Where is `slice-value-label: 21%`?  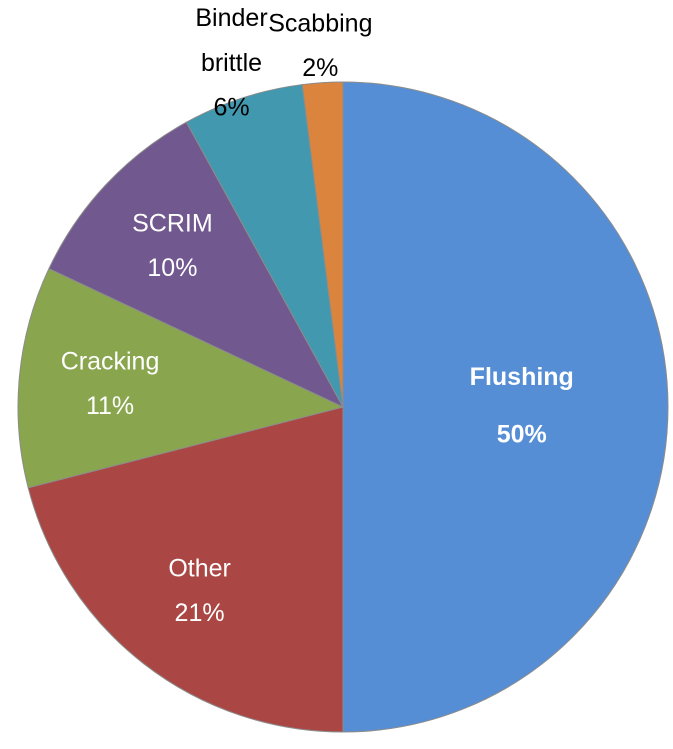 slice-value-label: 21% is located at coordinates (200, 613).